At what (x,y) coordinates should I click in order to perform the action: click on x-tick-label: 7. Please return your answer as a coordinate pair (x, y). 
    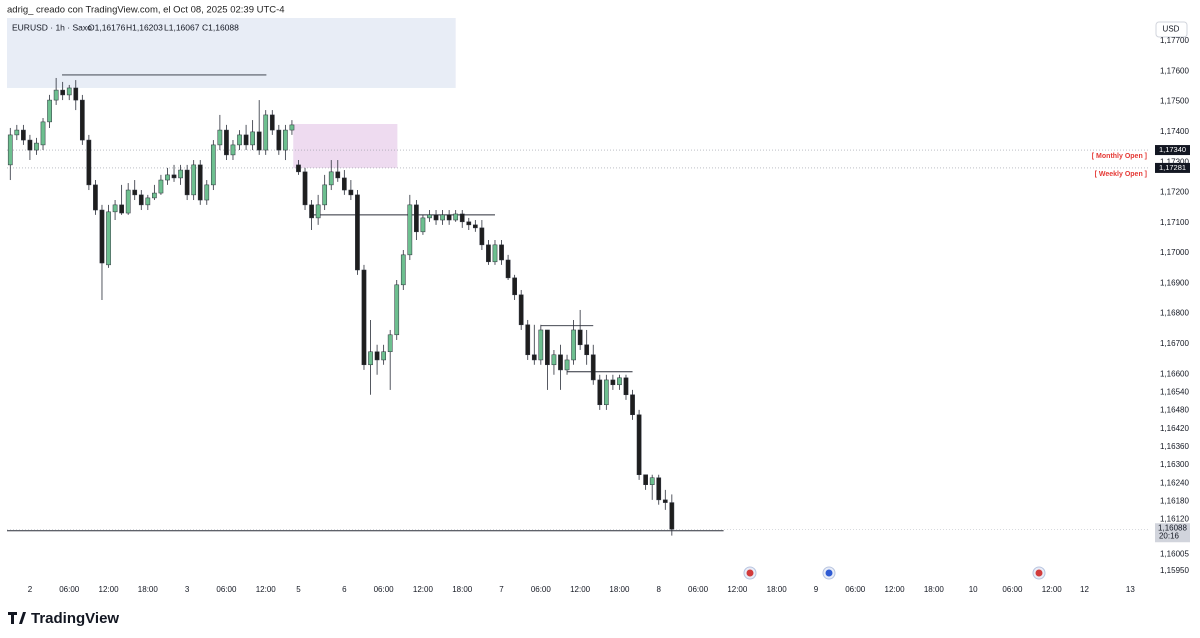
    Looking at the image, I should click on (501, 589).